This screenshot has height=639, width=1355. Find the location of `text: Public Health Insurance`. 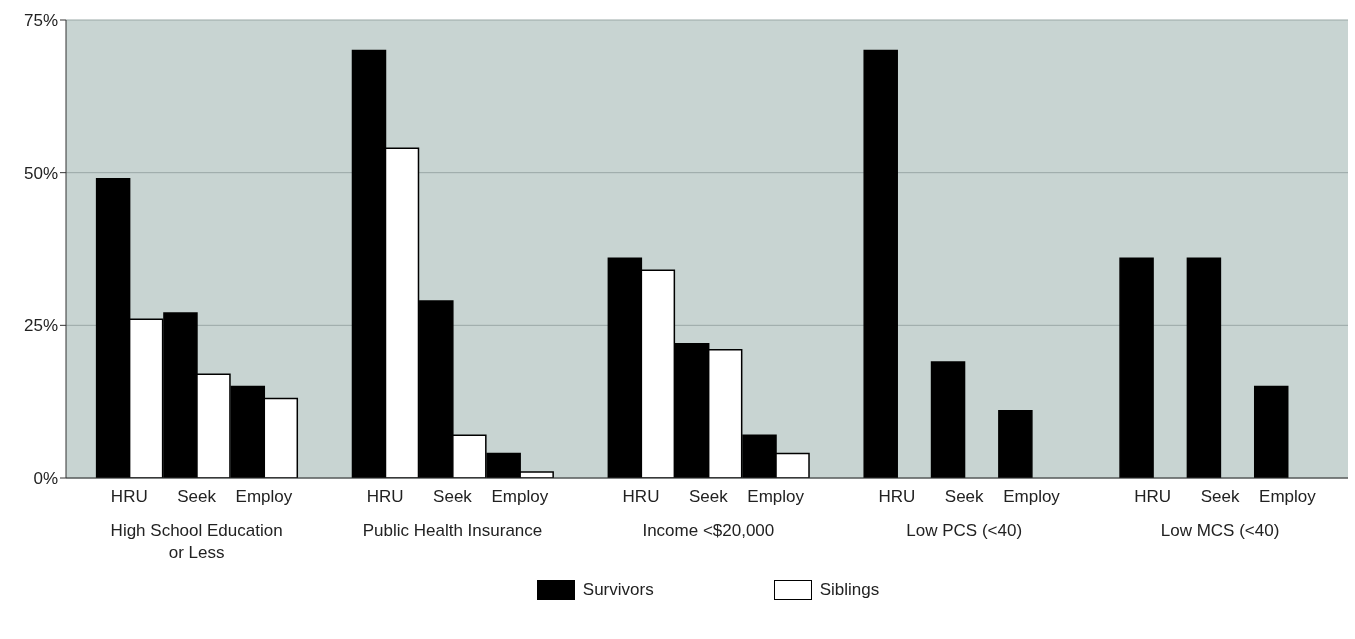

text: Public Health Insurance is located at coordinates (452, 530).